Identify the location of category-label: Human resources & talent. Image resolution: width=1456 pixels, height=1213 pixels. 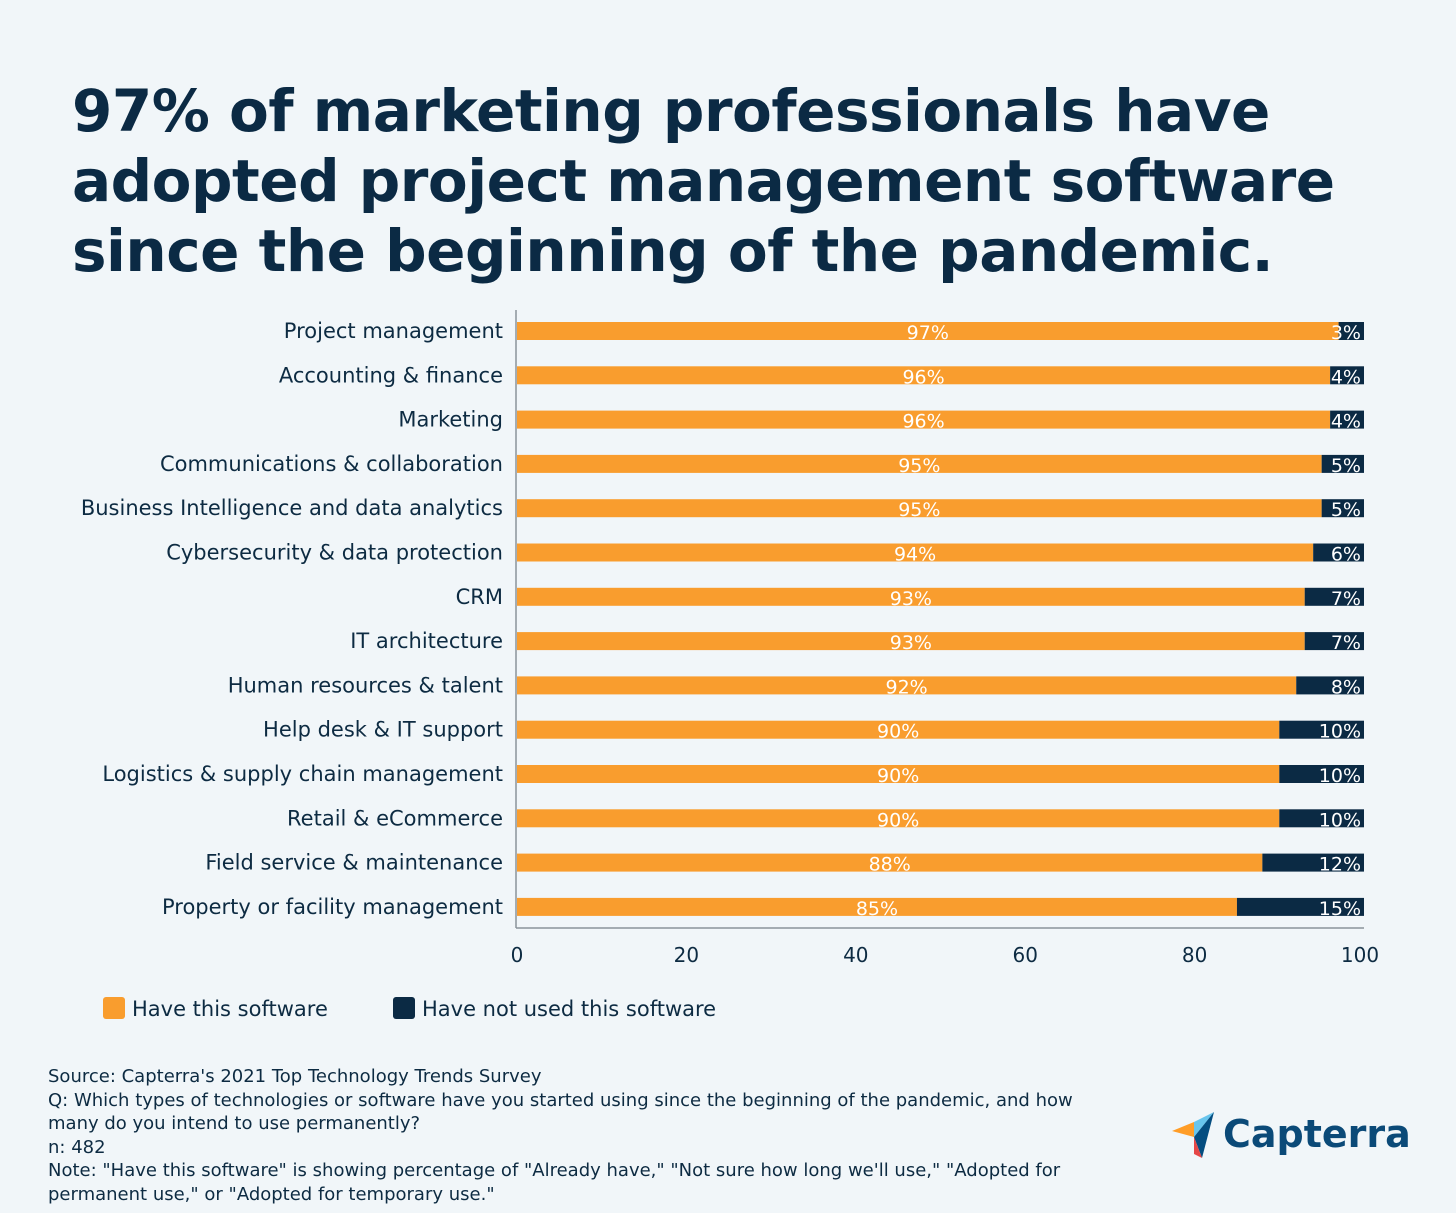
(365, 685).